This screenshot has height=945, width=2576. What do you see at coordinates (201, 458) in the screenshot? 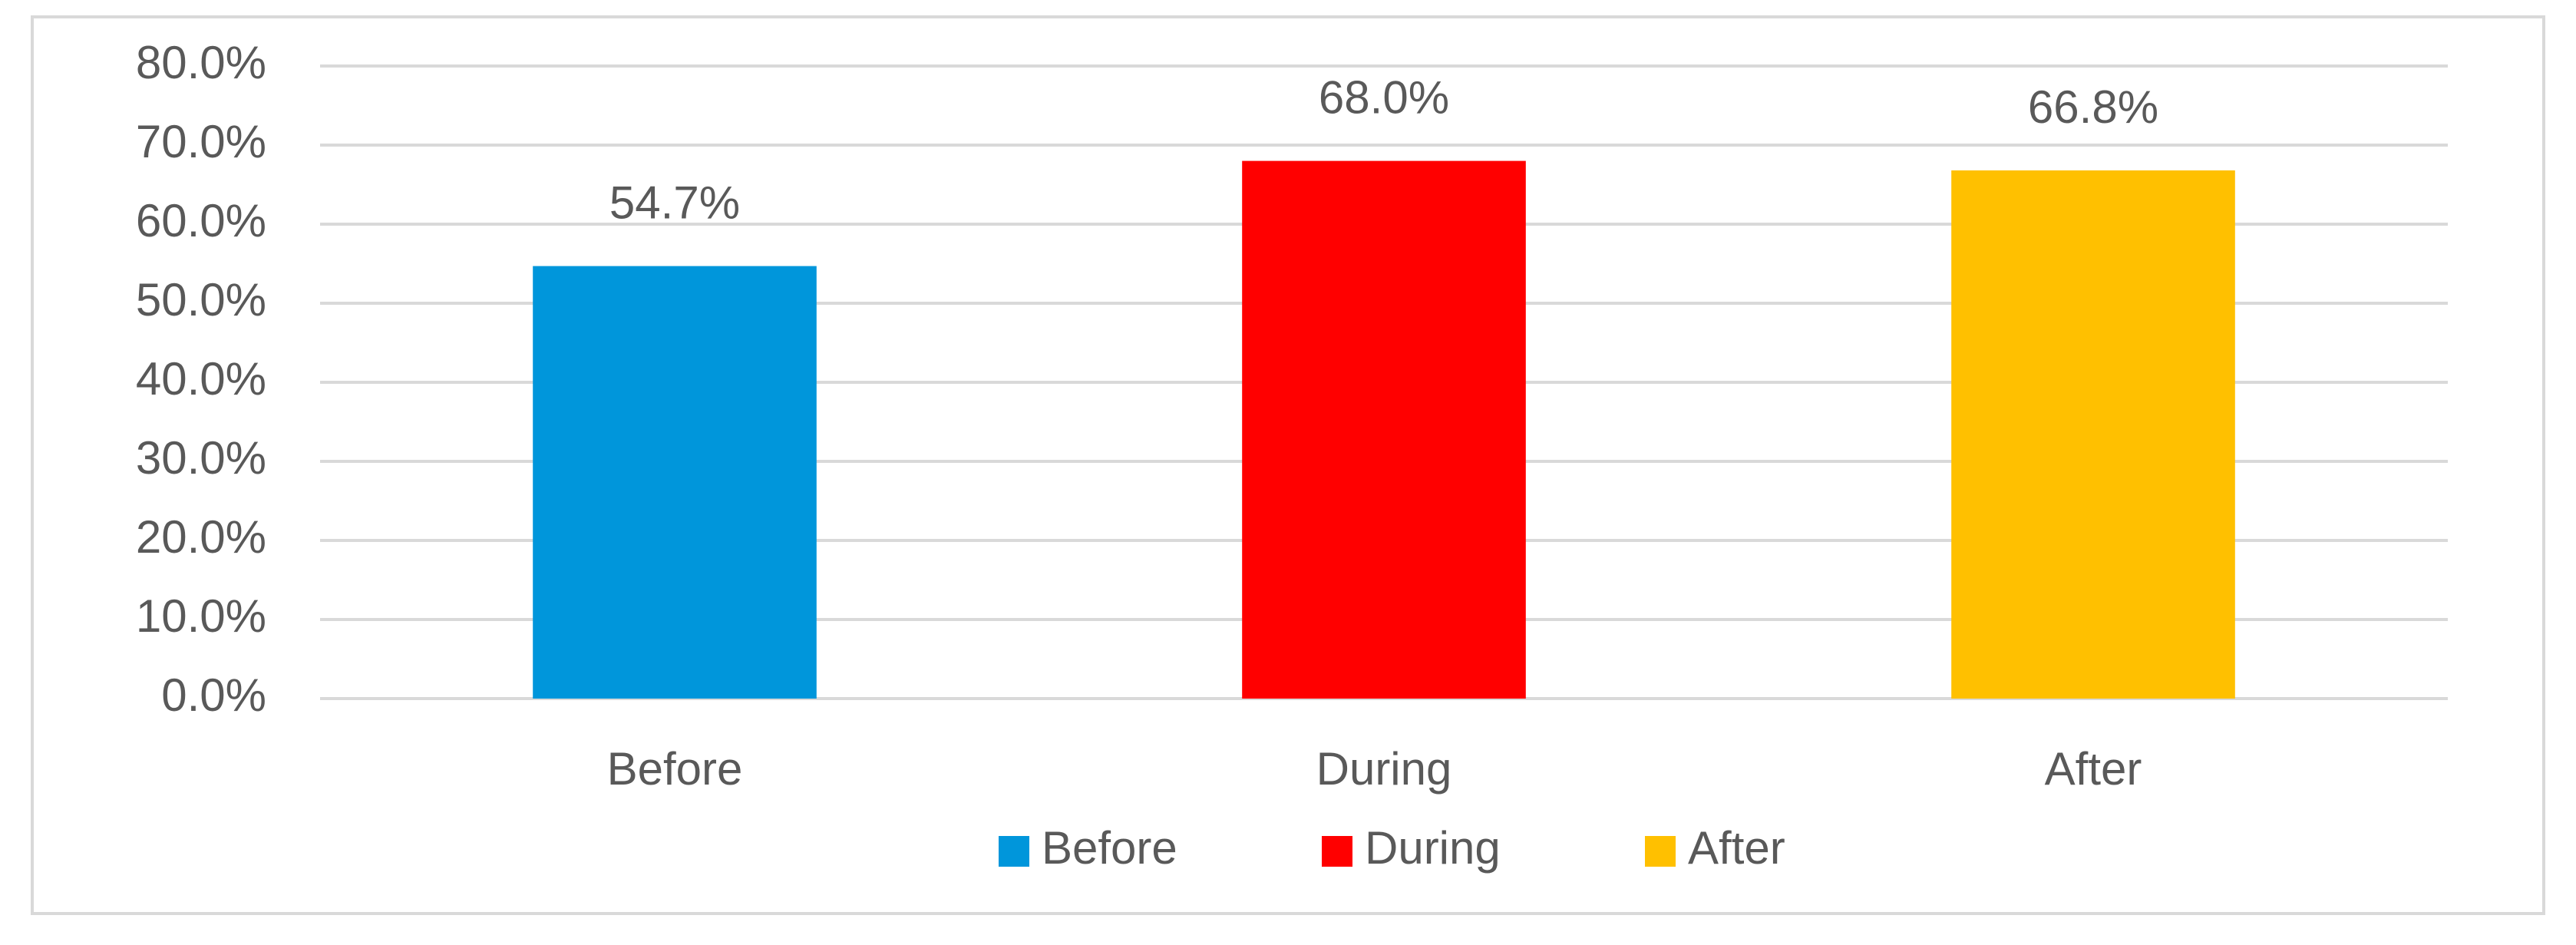
I see `y-tick-label: 30.0%` at bounding box center [201, 458].